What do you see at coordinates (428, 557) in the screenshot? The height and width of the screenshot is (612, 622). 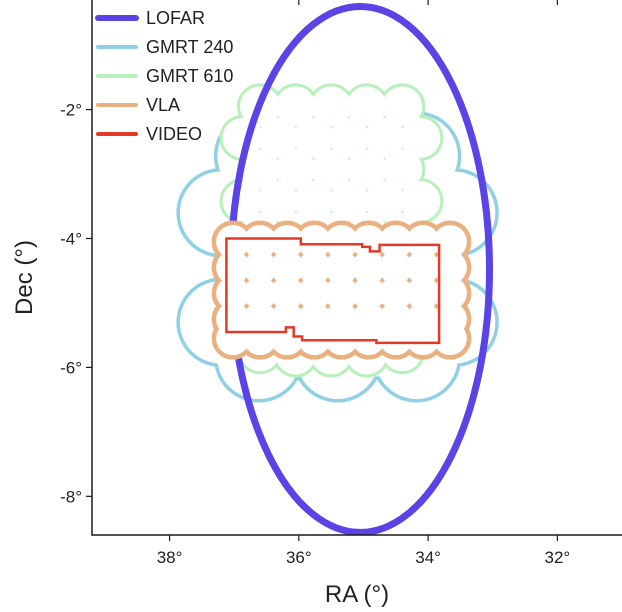 I see `x-tick-label: 34°` at bounding box center [428, 557].